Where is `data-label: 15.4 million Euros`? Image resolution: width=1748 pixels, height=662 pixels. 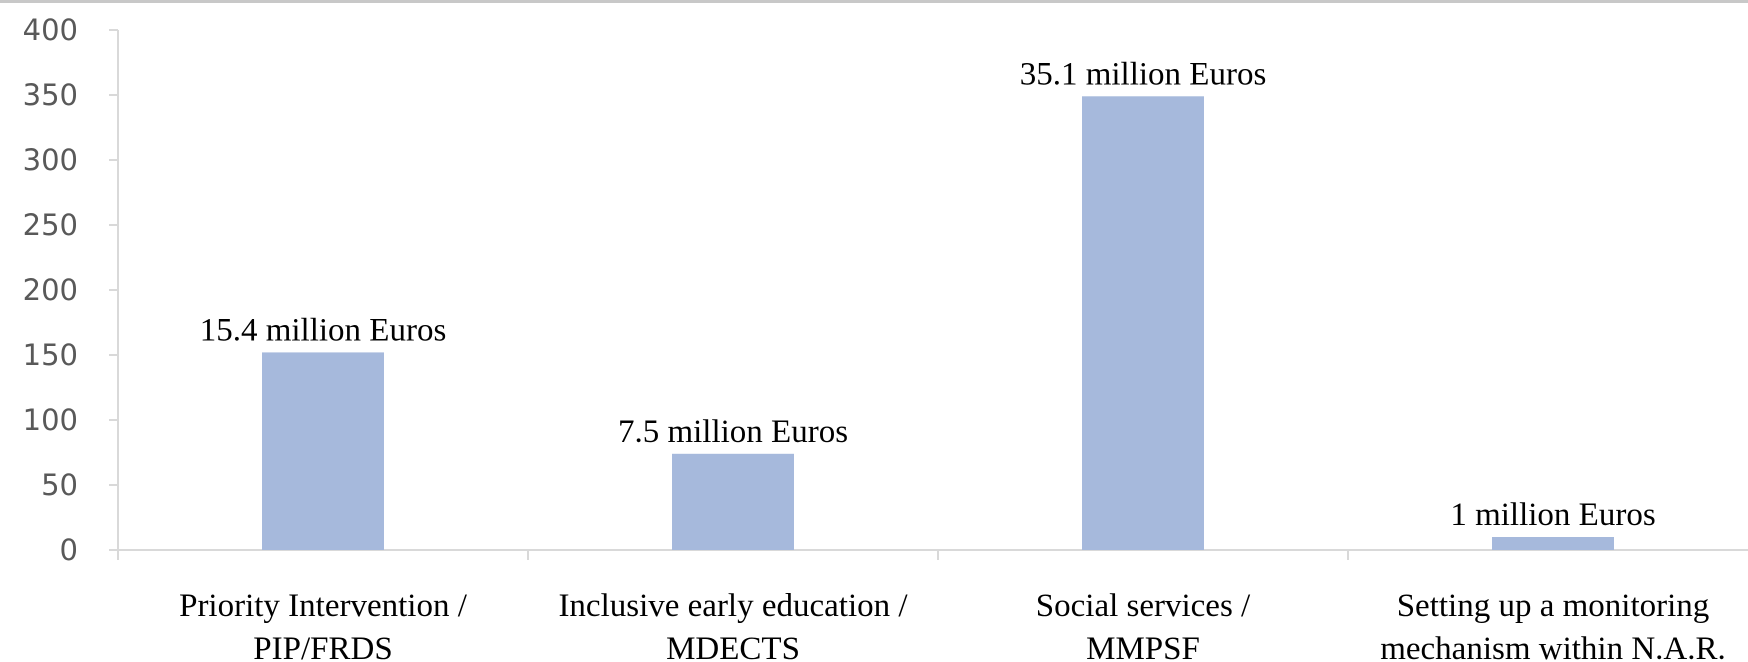
data-label: 15.4 million Euros is located at coordinates (323, 330).